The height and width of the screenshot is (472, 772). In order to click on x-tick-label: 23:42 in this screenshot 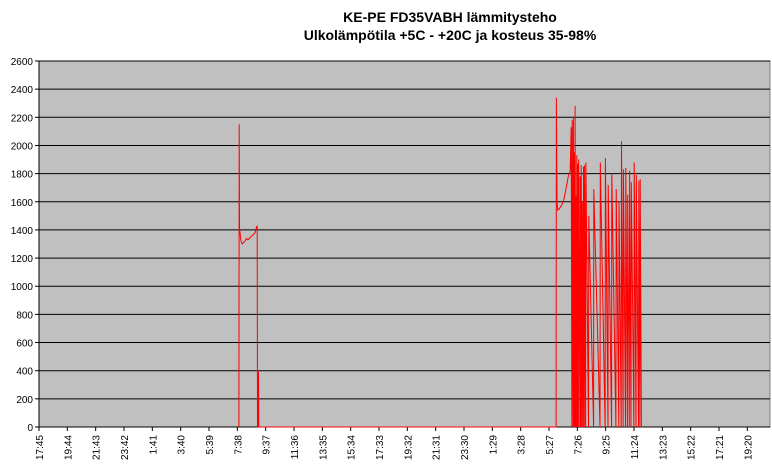, I will do `click(125, 447)`.